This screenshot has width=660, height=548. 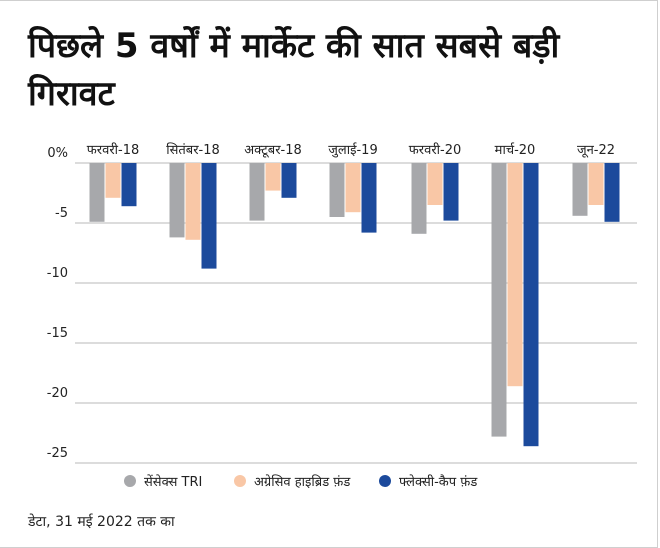 I want to click on x-category-label: अक्टूबर-18, so click(x=273, y=150).